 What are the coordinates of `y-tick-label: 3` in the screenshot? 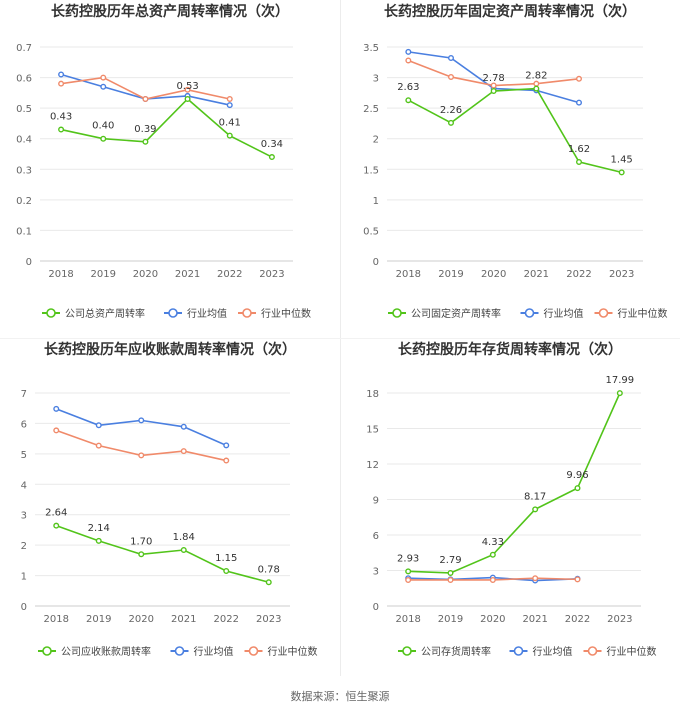 It's located at (376, 572).